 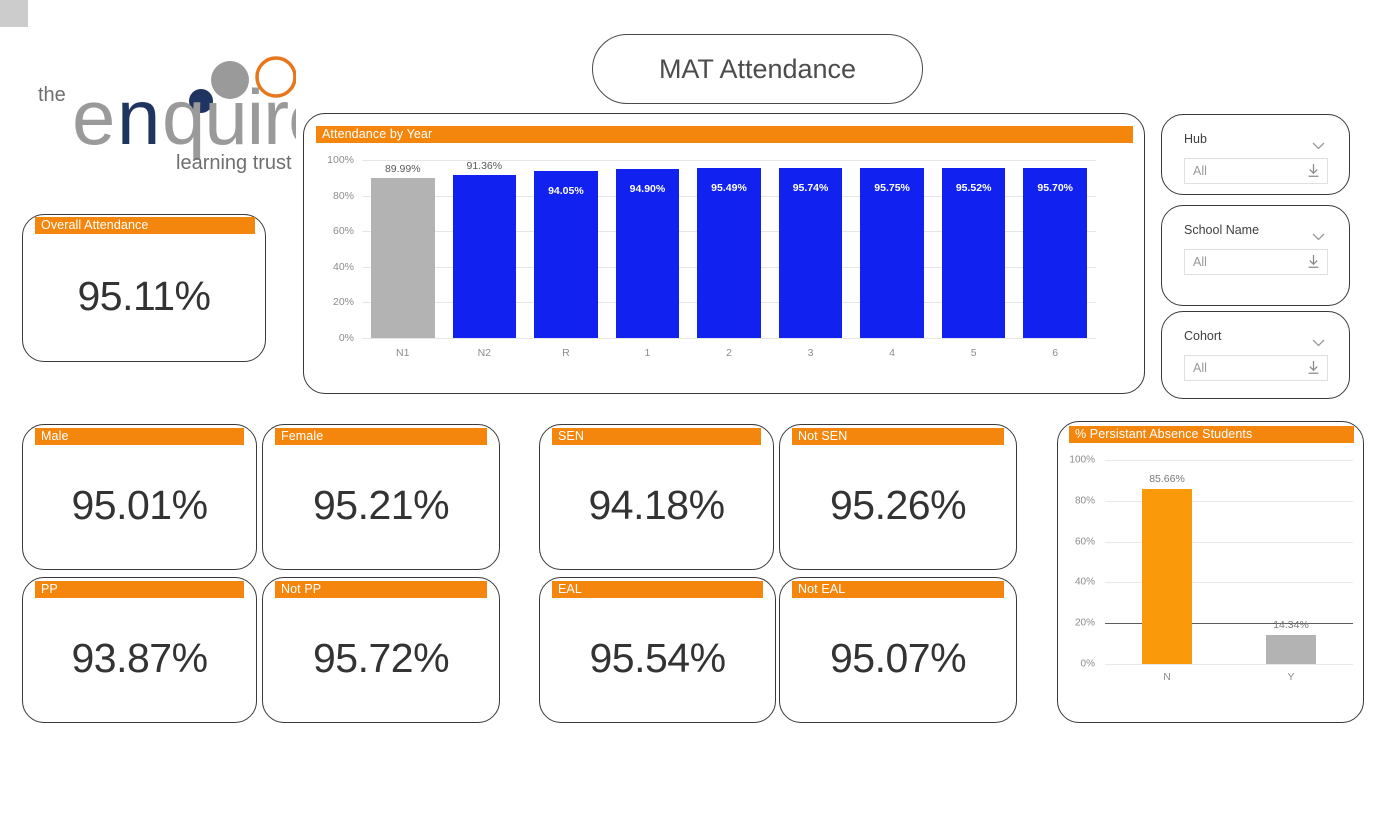 What do you see at coordinates (647, 353) in the screenshot?
I see `x-axis-tick-label: 1` at bounding box center [647, 353].